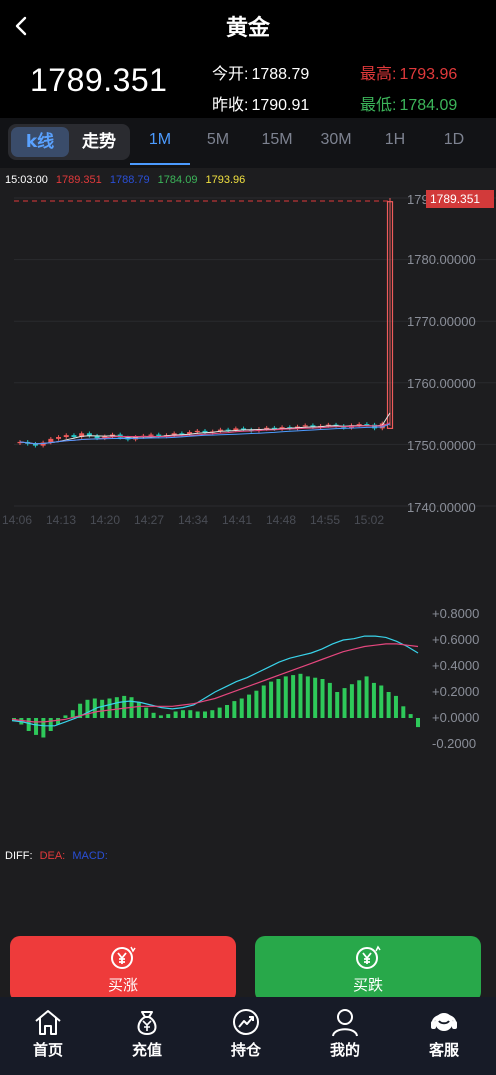 This screenshot has width=496, height=1075. What do you see at coordinates (147, 1023) in the screenshot?
I see `money-bag-icon` at bounding box center [147, 1023].